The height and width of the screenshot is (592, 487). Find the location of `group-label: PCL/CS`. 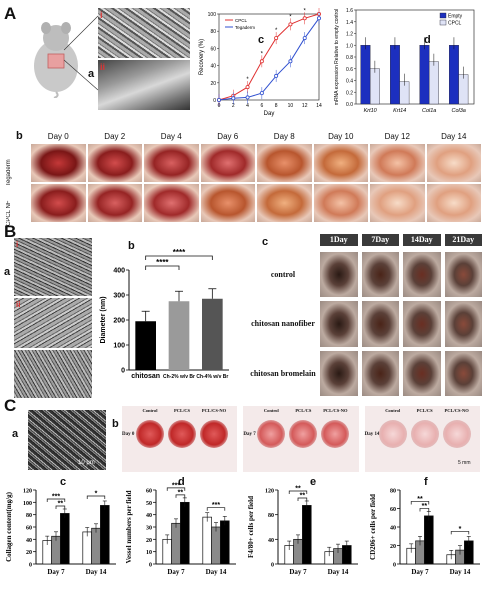

group-label: PCL/CS is located at coordinates (303, 410).